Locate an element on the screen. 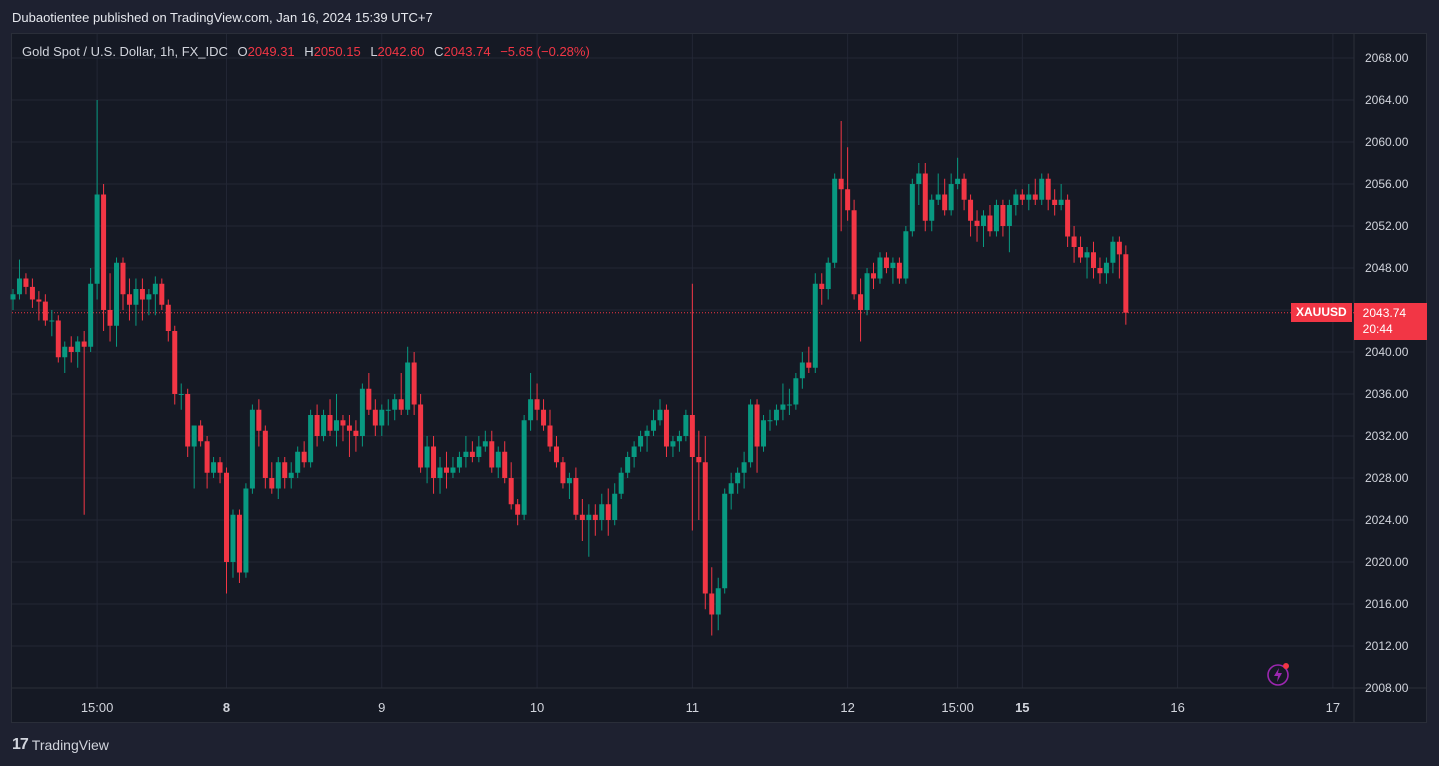  price-tag-symbol: XAUUSD is located at coordinates (1321, 312).